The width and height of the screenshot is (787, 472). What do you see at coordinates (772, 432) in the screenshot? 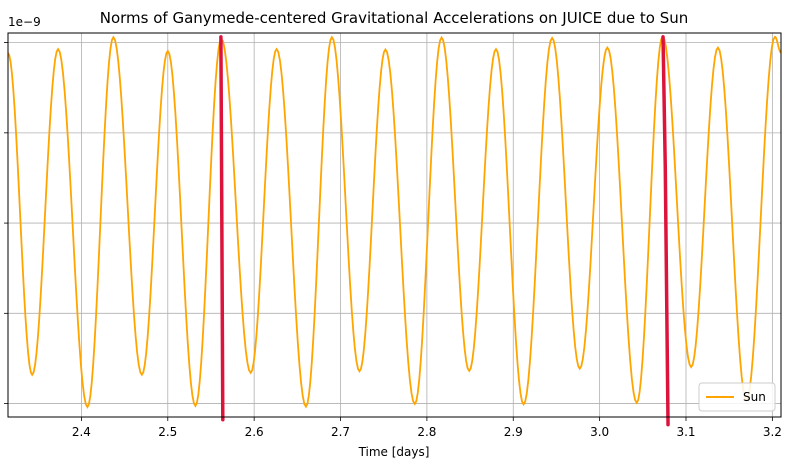
I see `x-tick-label: 3.2` at bounding box center [772, 432].